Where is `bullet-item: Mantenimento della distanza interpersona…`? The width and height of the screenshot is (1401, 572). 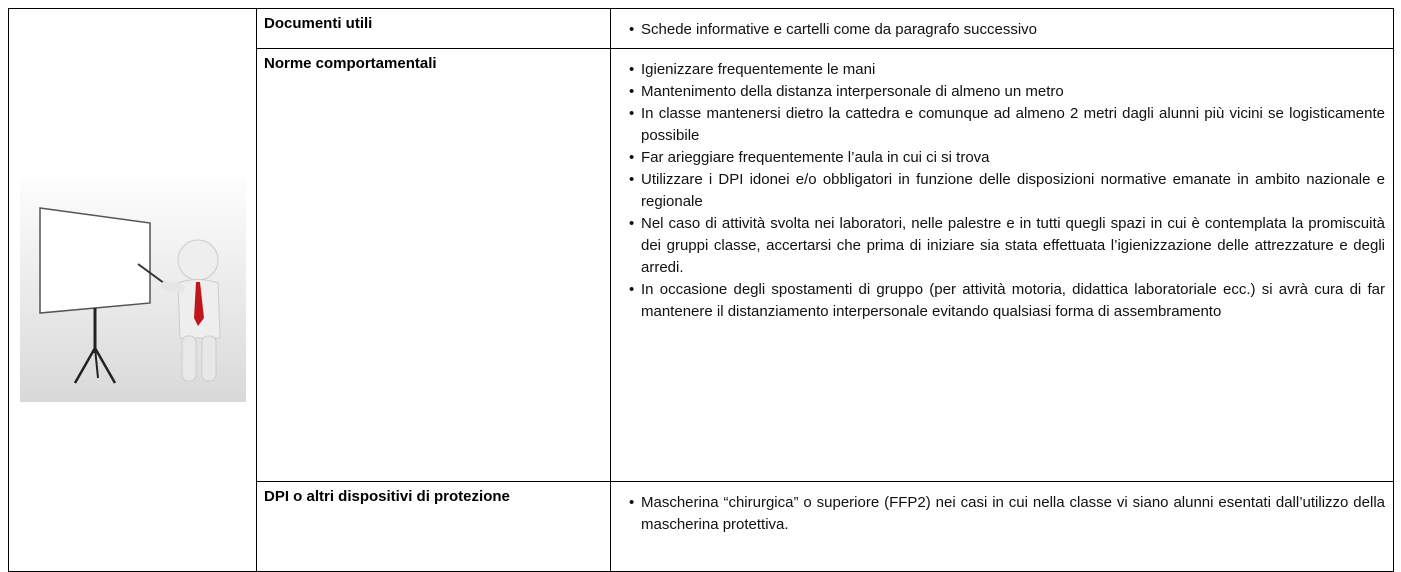
bullet-item: Mantenimento della distanza interpersona… is located at coordinates (1007, 92).